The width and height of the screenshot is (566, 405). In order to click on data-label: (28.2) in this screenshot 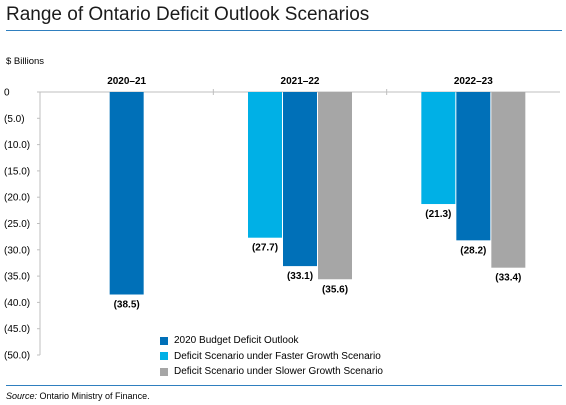, I will do `click(473, 250)`.